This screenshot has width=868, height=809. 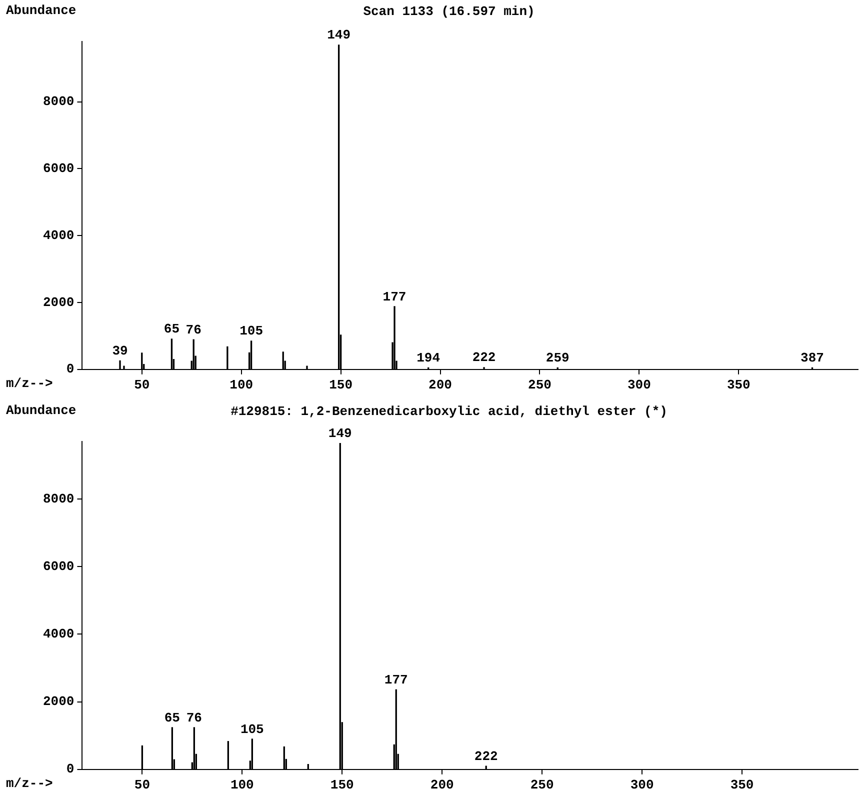 What do you see at coordinates (428, 358) in the screenshot?
I see `annotation: 194` at bounding box center [428, 358].